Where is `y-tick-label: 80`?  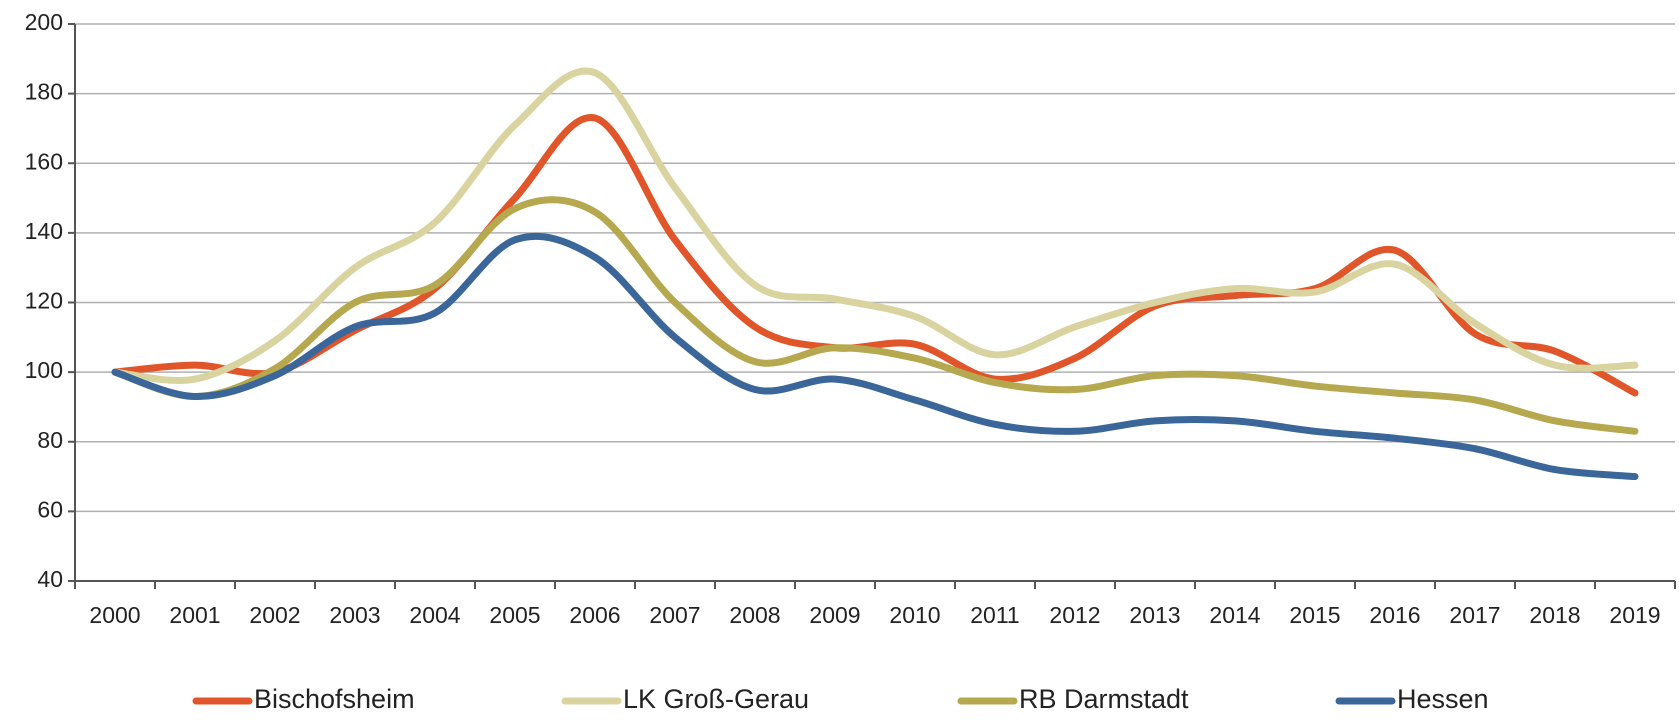 y-tick-label: 80 is located at coordinates (50, 440).